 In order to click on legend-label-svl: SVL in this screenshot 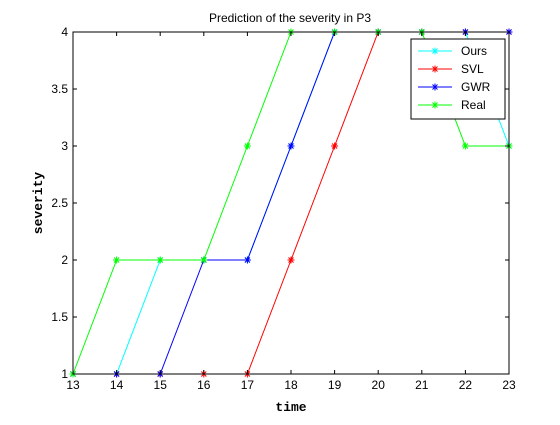, I will do `click(472, 69)`.